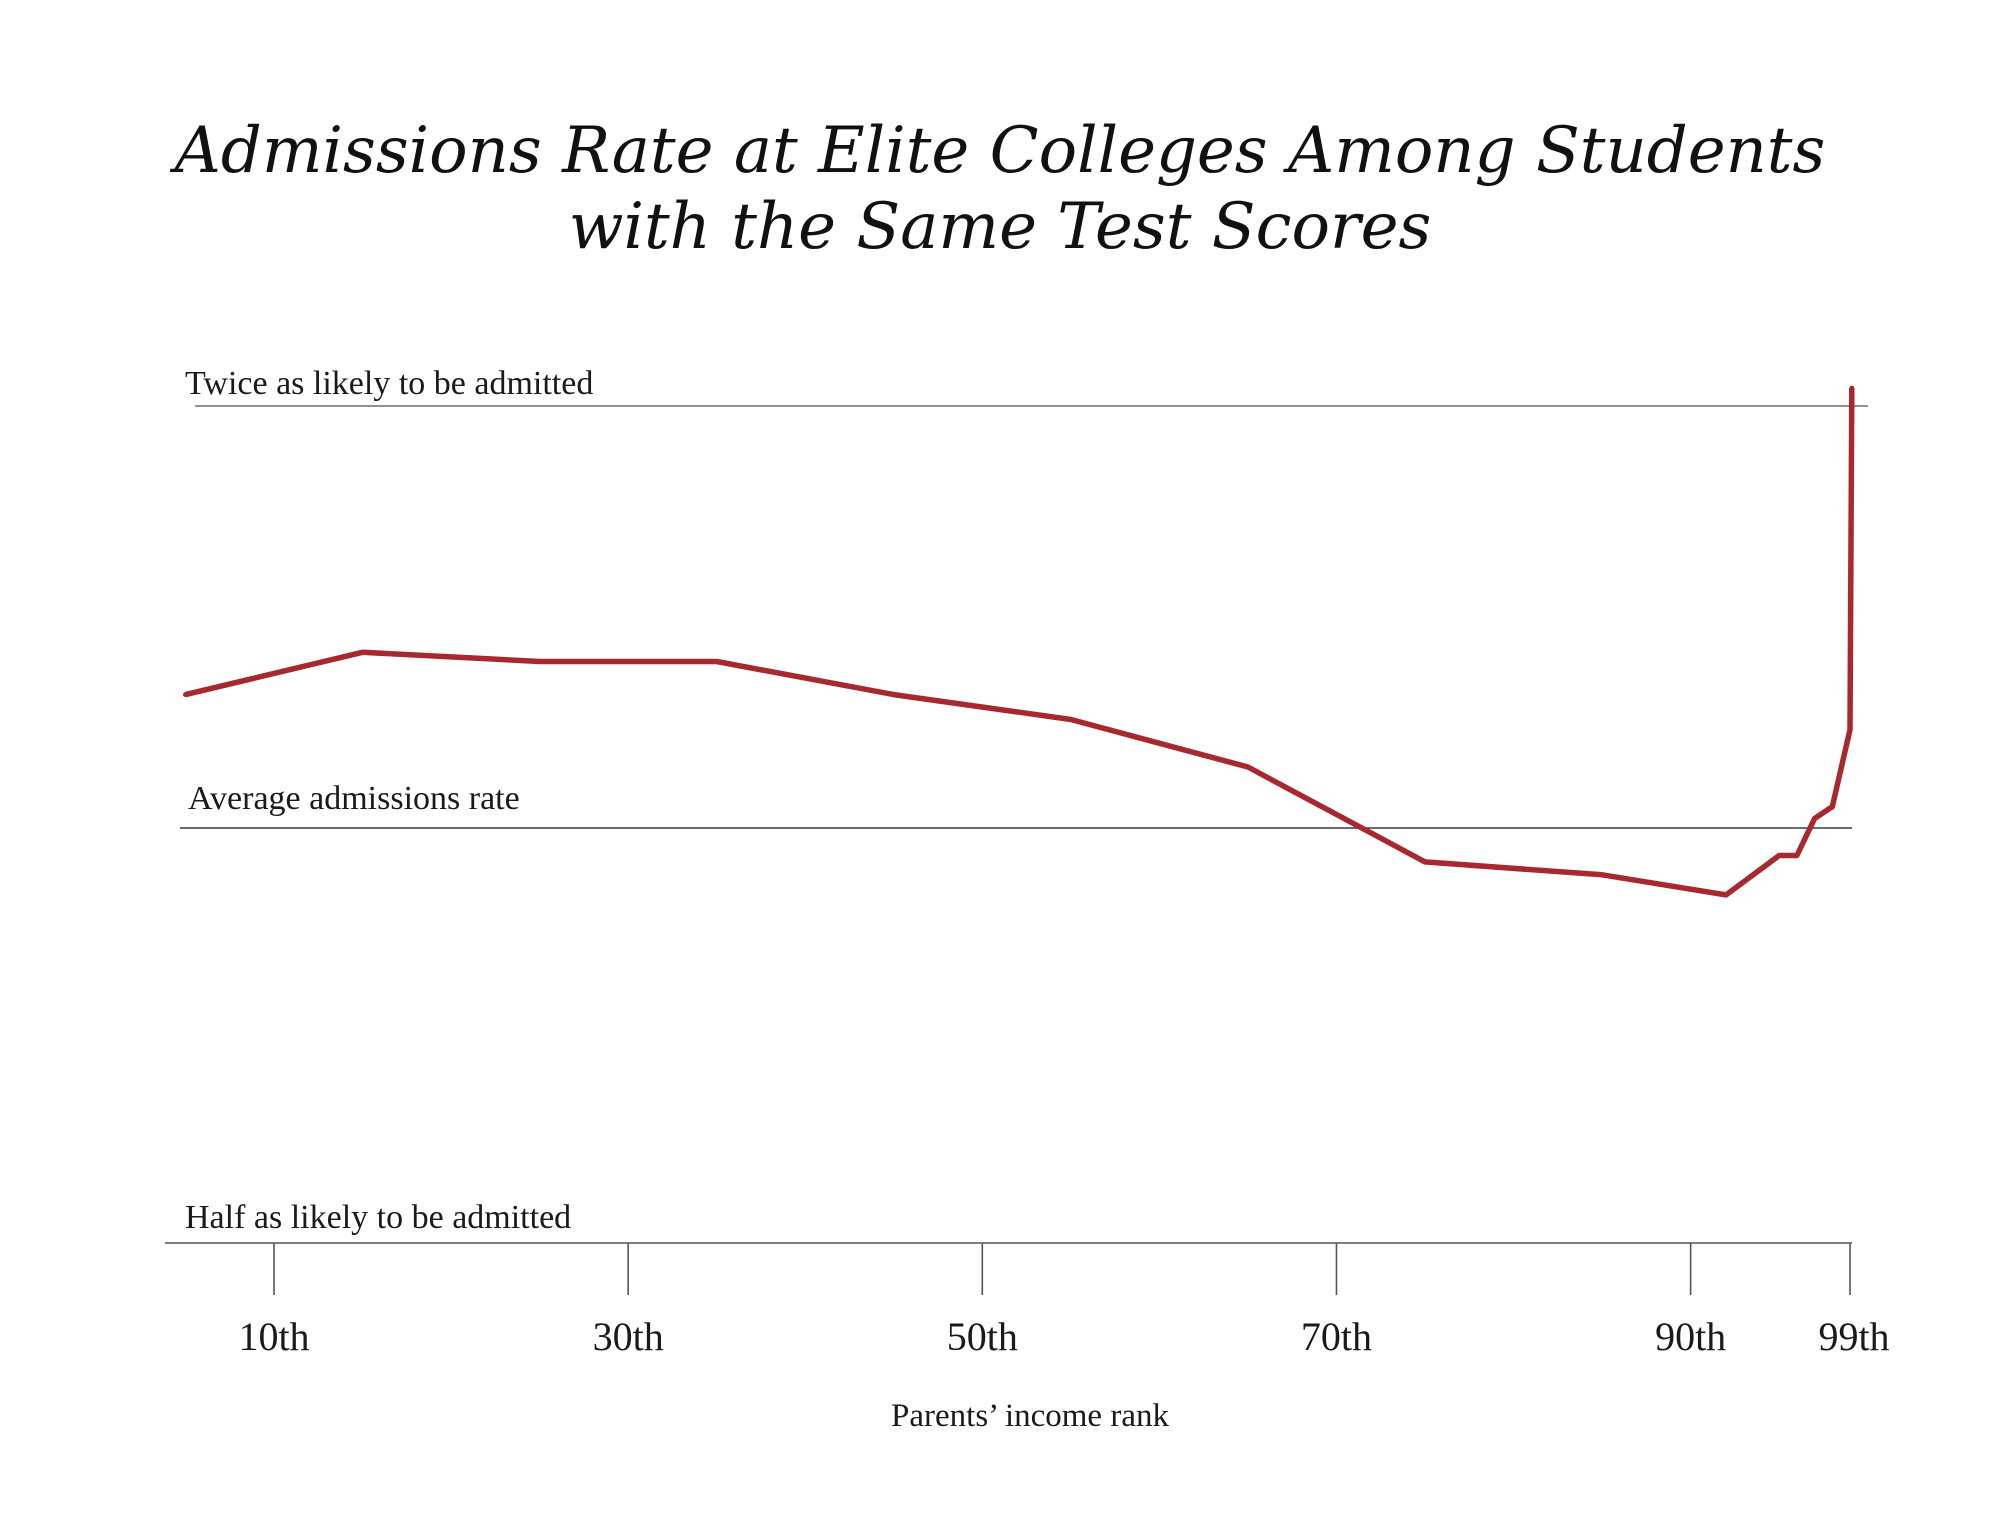 The image size is (2001, 1532). What do you see at coordinates (628, 1336) in the screenshot?
I see `x-tick-label-30th: 30th` at bounding box center [628, 1336].